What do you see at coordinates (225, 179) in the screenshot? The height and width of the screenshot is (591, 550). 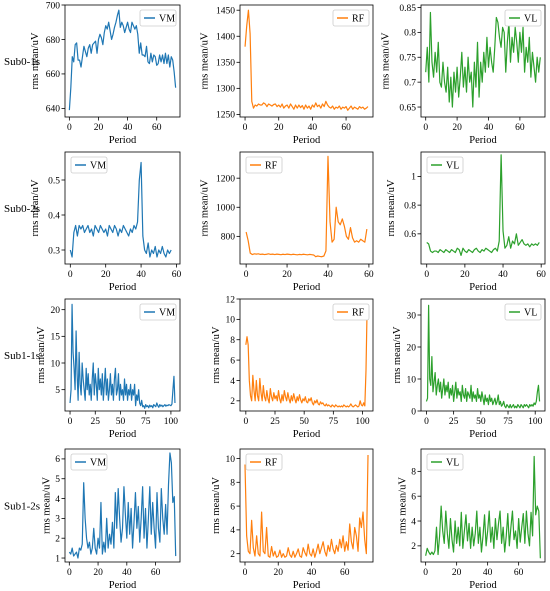 I see `y-tick-label: 1200` at bounding box center [225, 179].